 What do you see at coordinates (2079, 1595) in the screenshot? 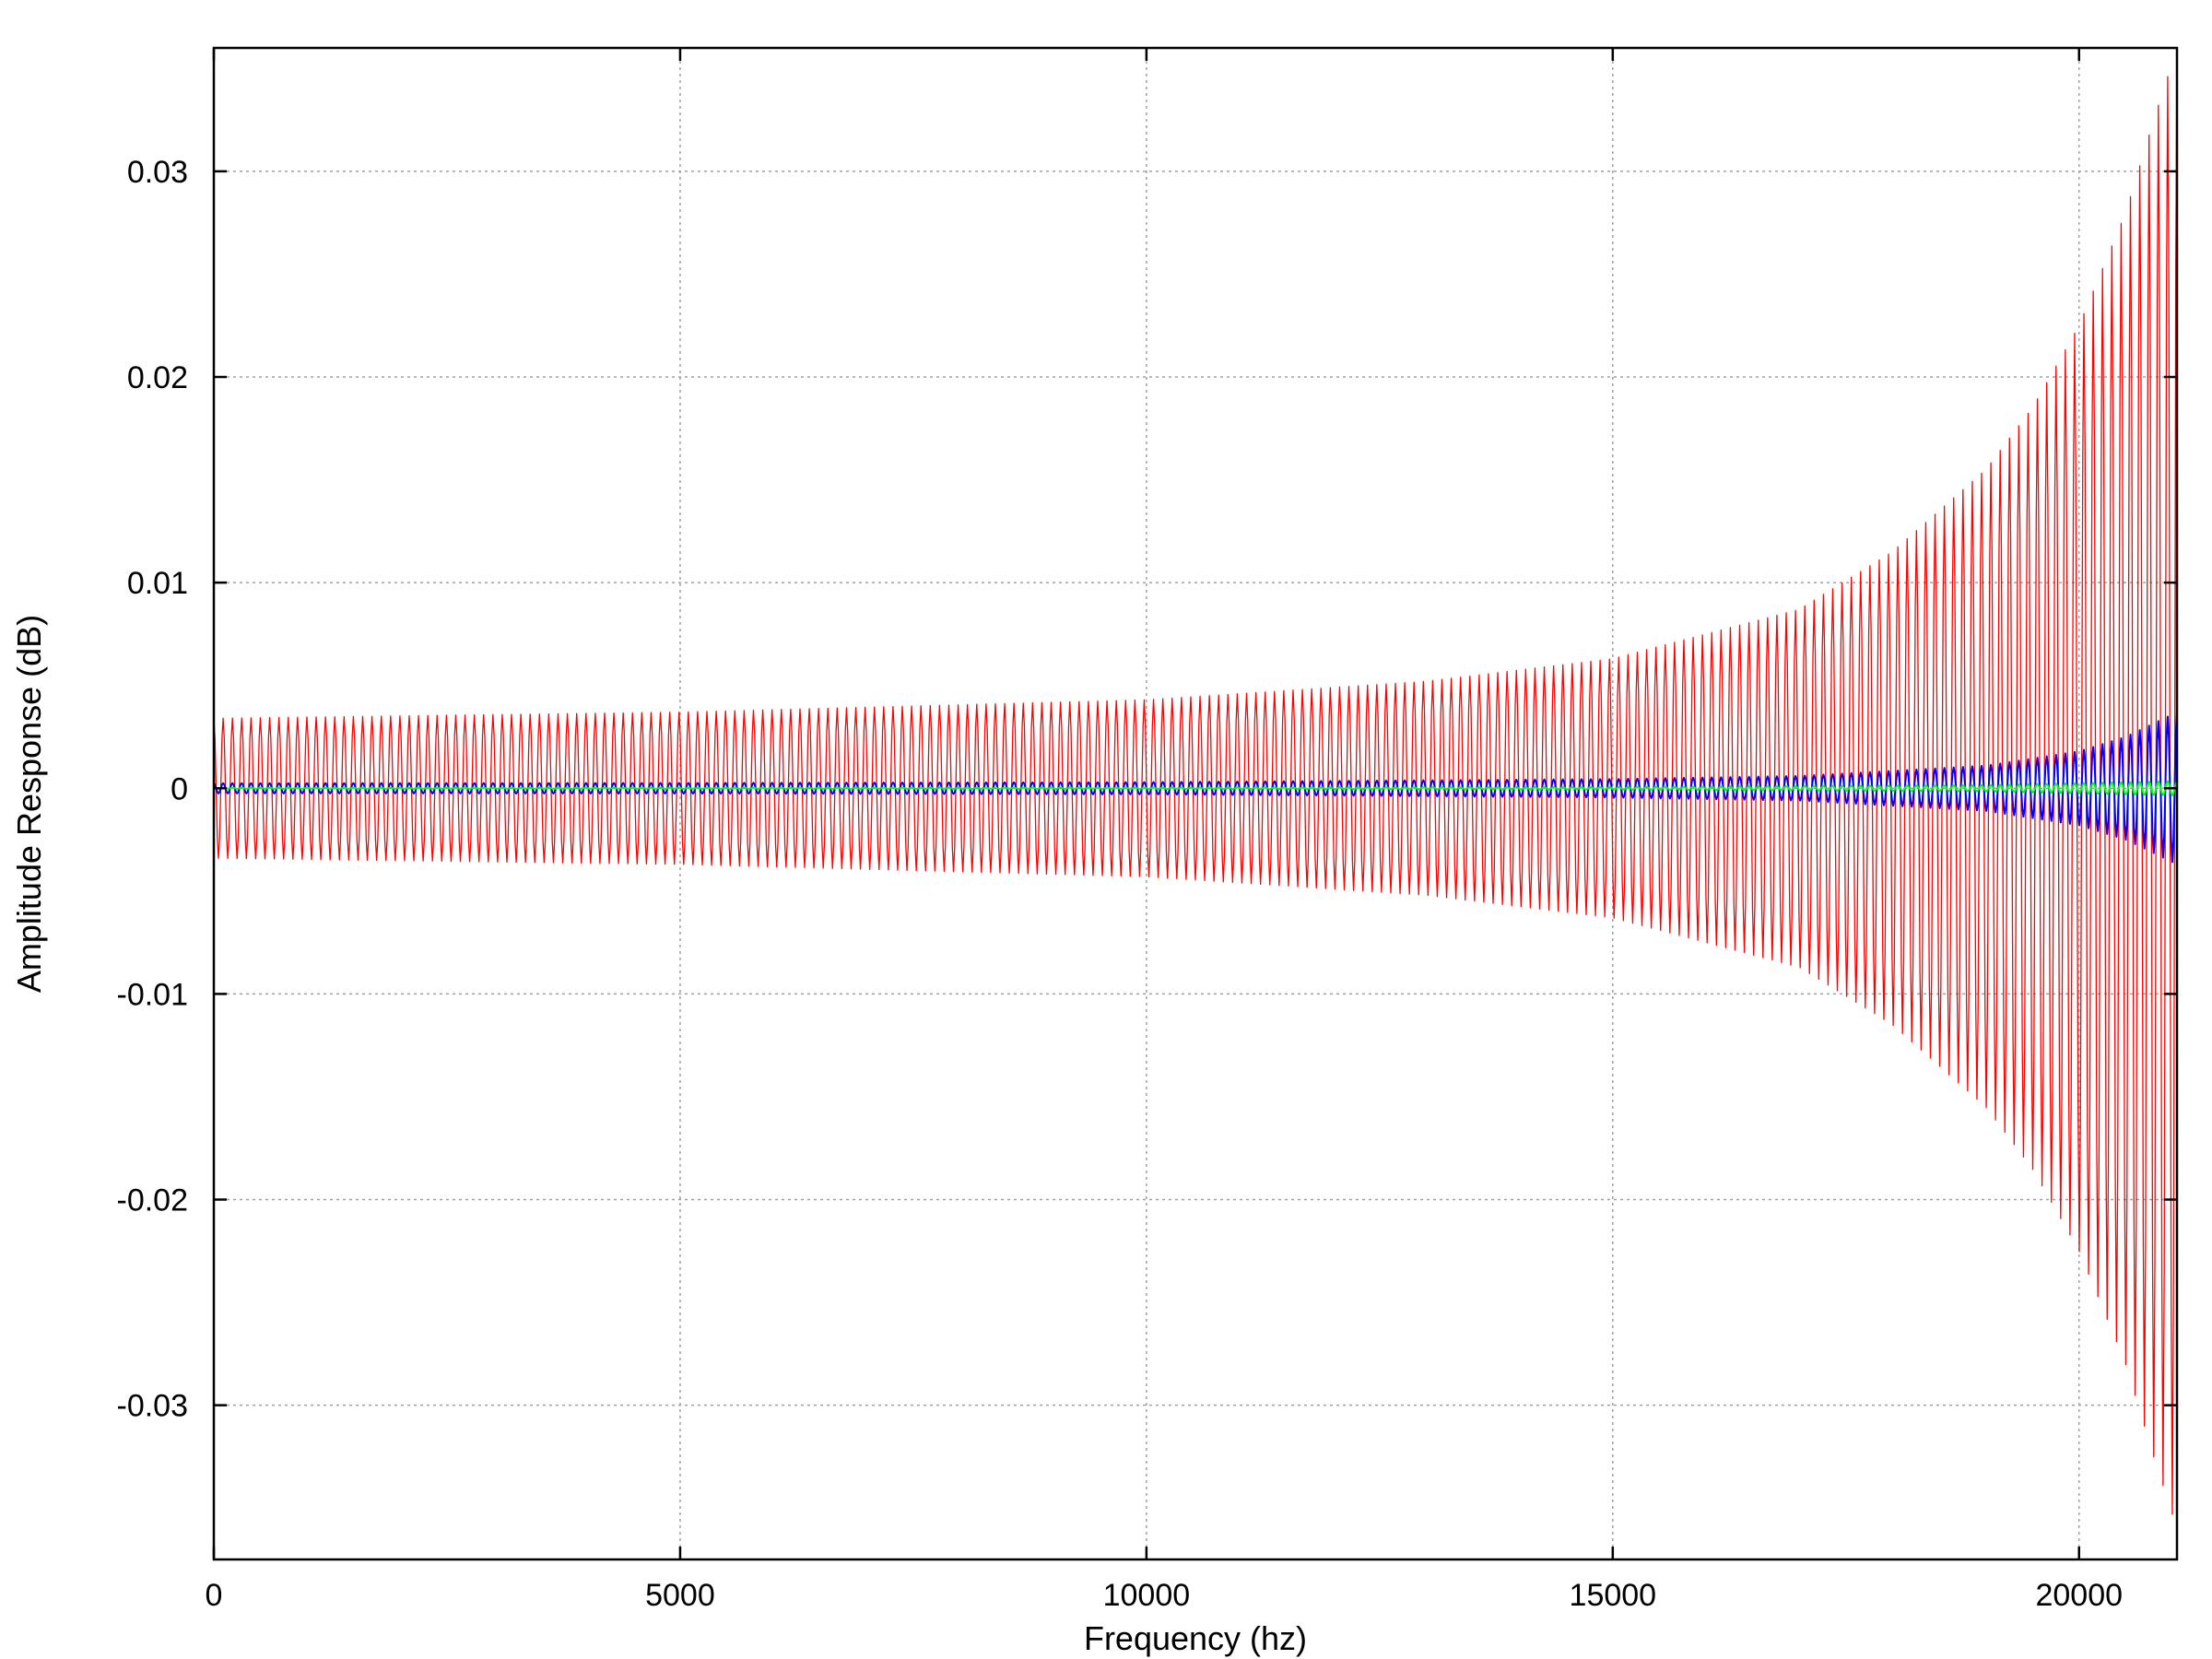
I see `x-tick-label: 20000` at bounding box center [2079, 1595].